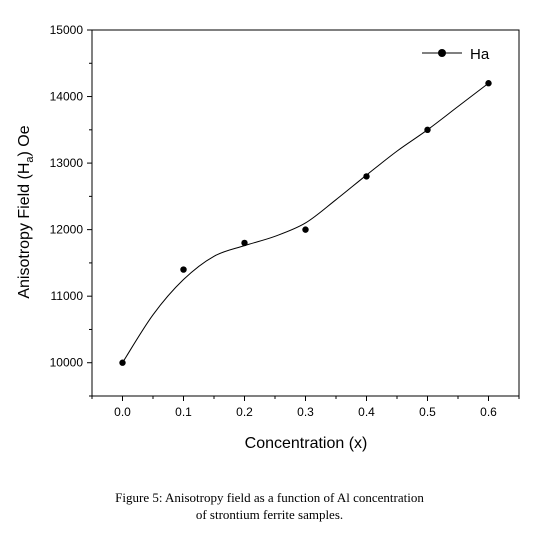 The image size is (539, 538). Describe the element at coordinates (183, 412) in the screenshot. I see `x-tick-label: 0.1` at that location.